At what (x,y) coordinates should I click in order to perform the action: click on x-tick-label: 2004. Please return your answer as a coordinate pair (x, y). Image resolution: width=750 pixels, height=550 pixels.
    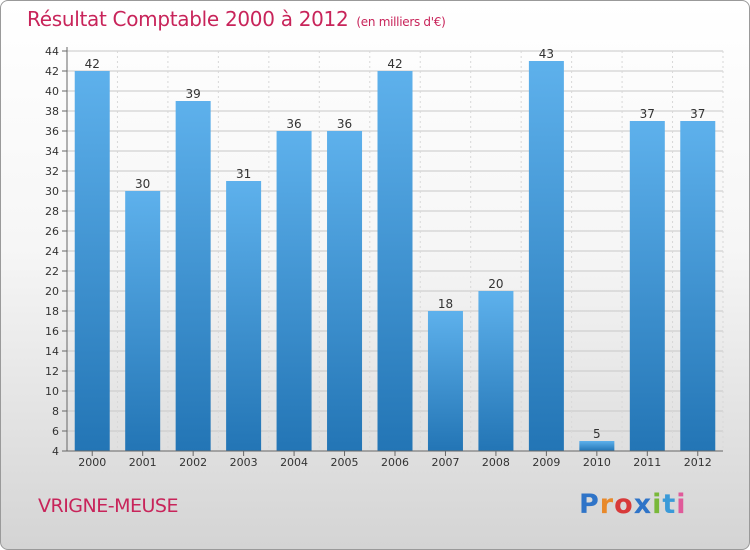
    Looking at the image, I should click on (294, 462).